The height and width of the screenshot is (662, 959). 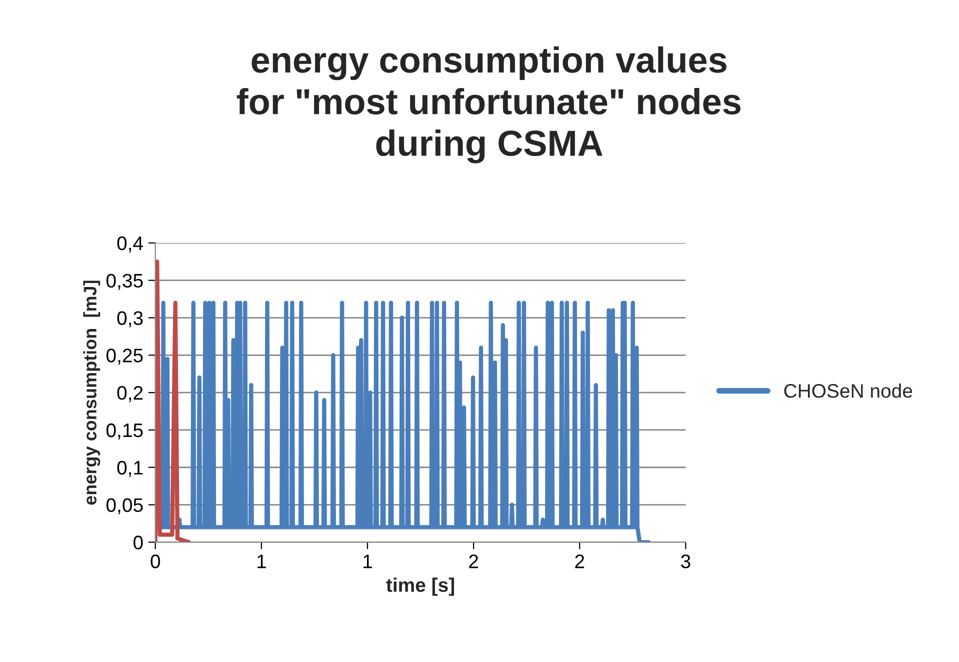 I want to click on y-tick-label: 0,25, so click(x=124, y=356).